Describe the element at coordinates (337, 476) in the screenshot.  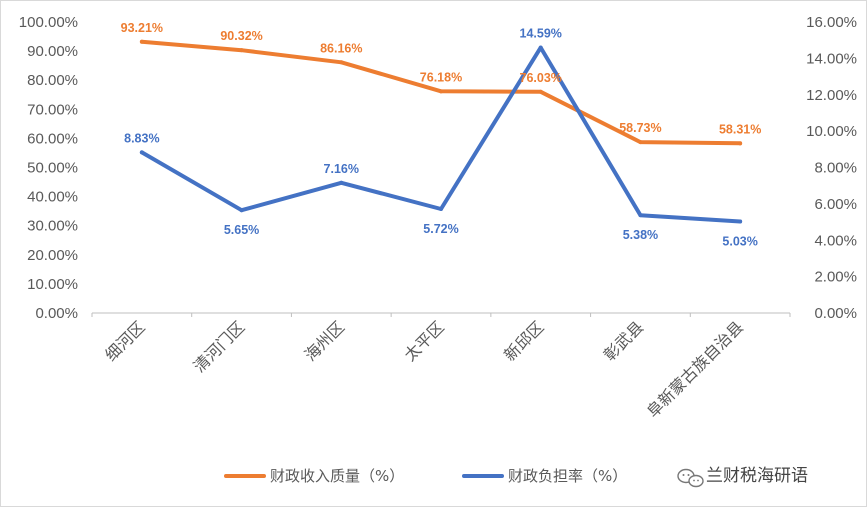
I see `legend-label: 财政收入质量（%）` at that location.